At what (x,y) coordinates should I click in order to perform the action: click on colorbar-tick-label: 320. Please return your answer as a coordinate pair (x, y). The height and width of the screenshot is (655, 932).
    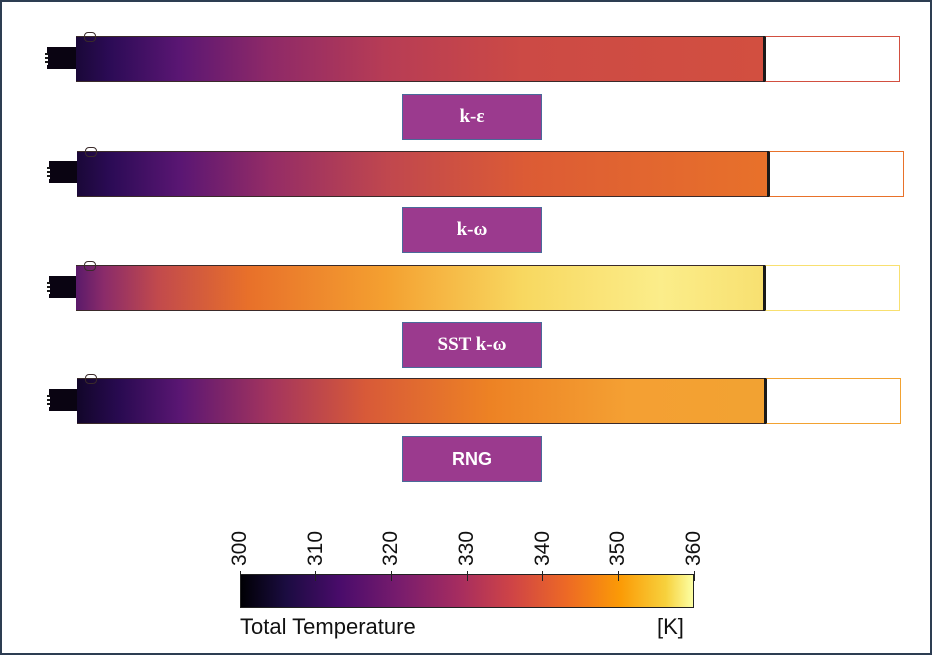
    Looking at the image, I should click on (391, 548).